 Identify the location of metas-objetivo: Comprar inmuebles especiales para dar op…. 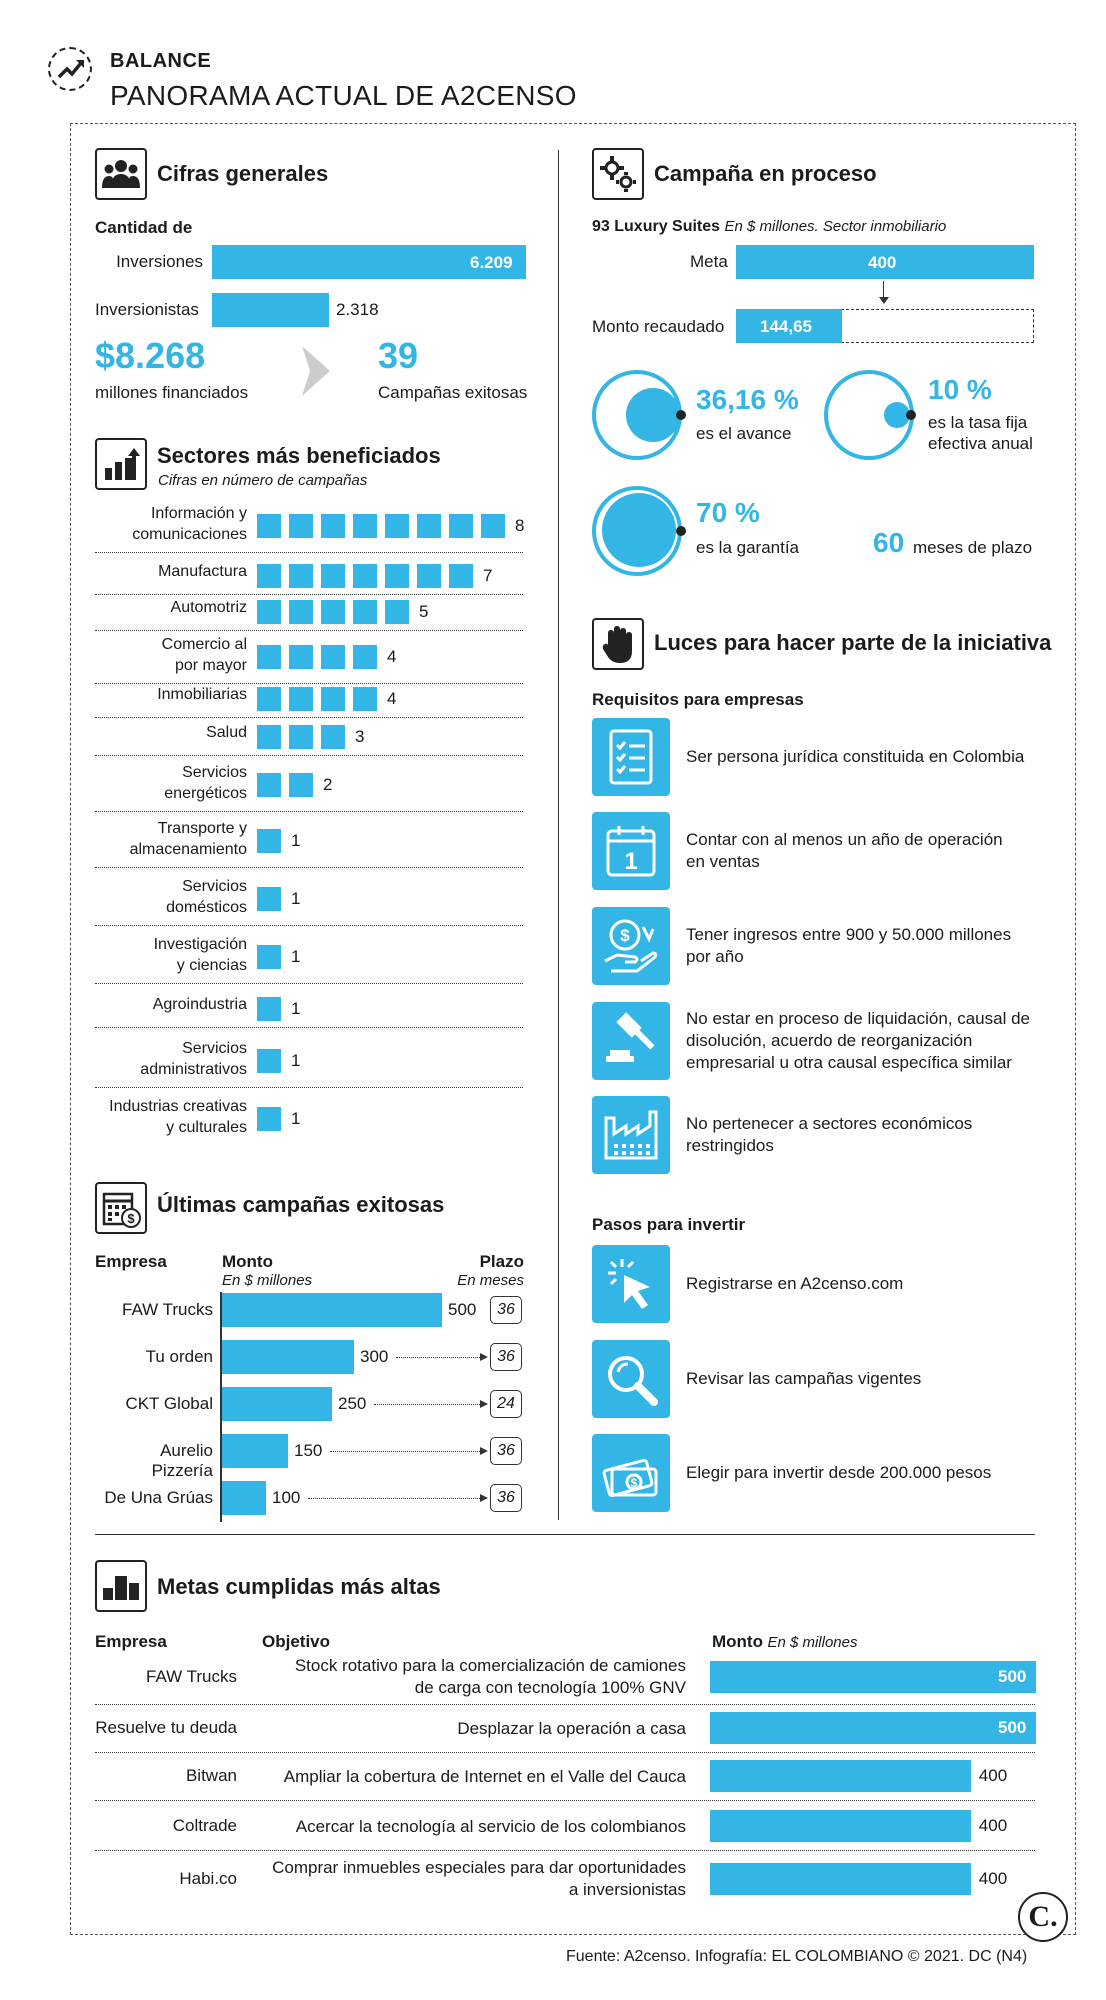
(479, 1878).